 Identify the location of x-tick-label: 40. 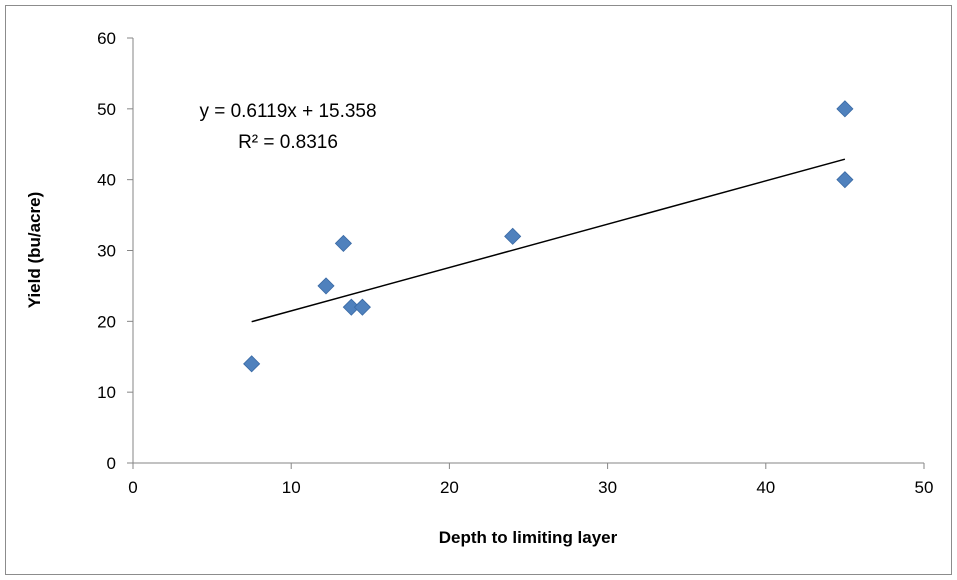
(765, 487).